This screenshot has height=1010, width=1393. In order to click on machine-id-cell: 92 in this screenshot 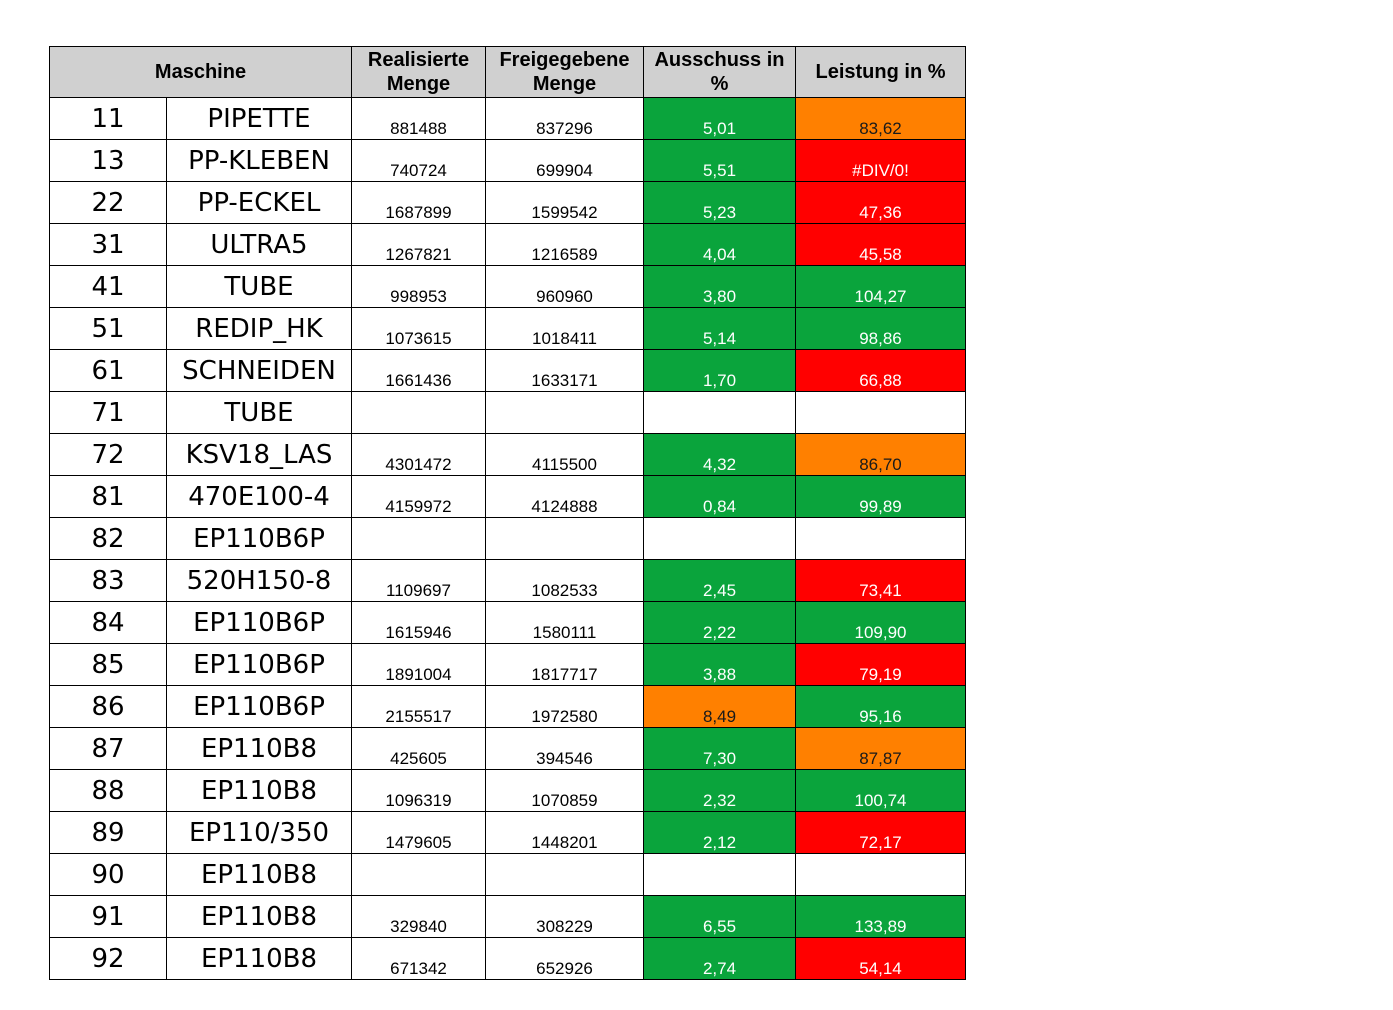, I will do `click(108, 958)`.